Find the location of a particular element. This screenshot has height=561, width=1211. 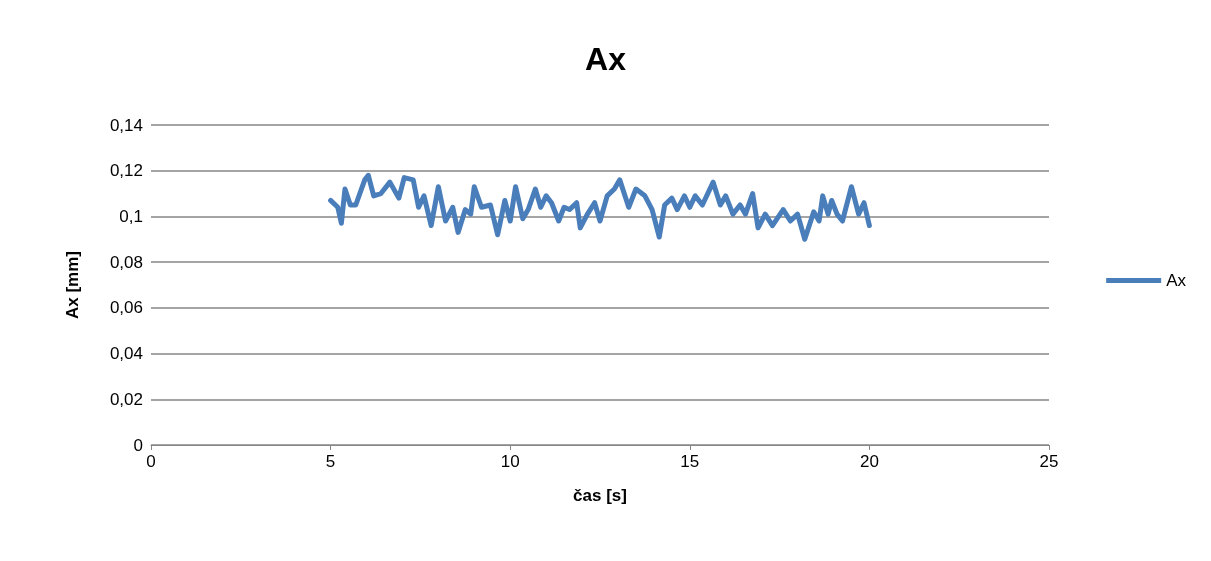

x-axis-title: čas [s] is located at coordinates (600, 495).